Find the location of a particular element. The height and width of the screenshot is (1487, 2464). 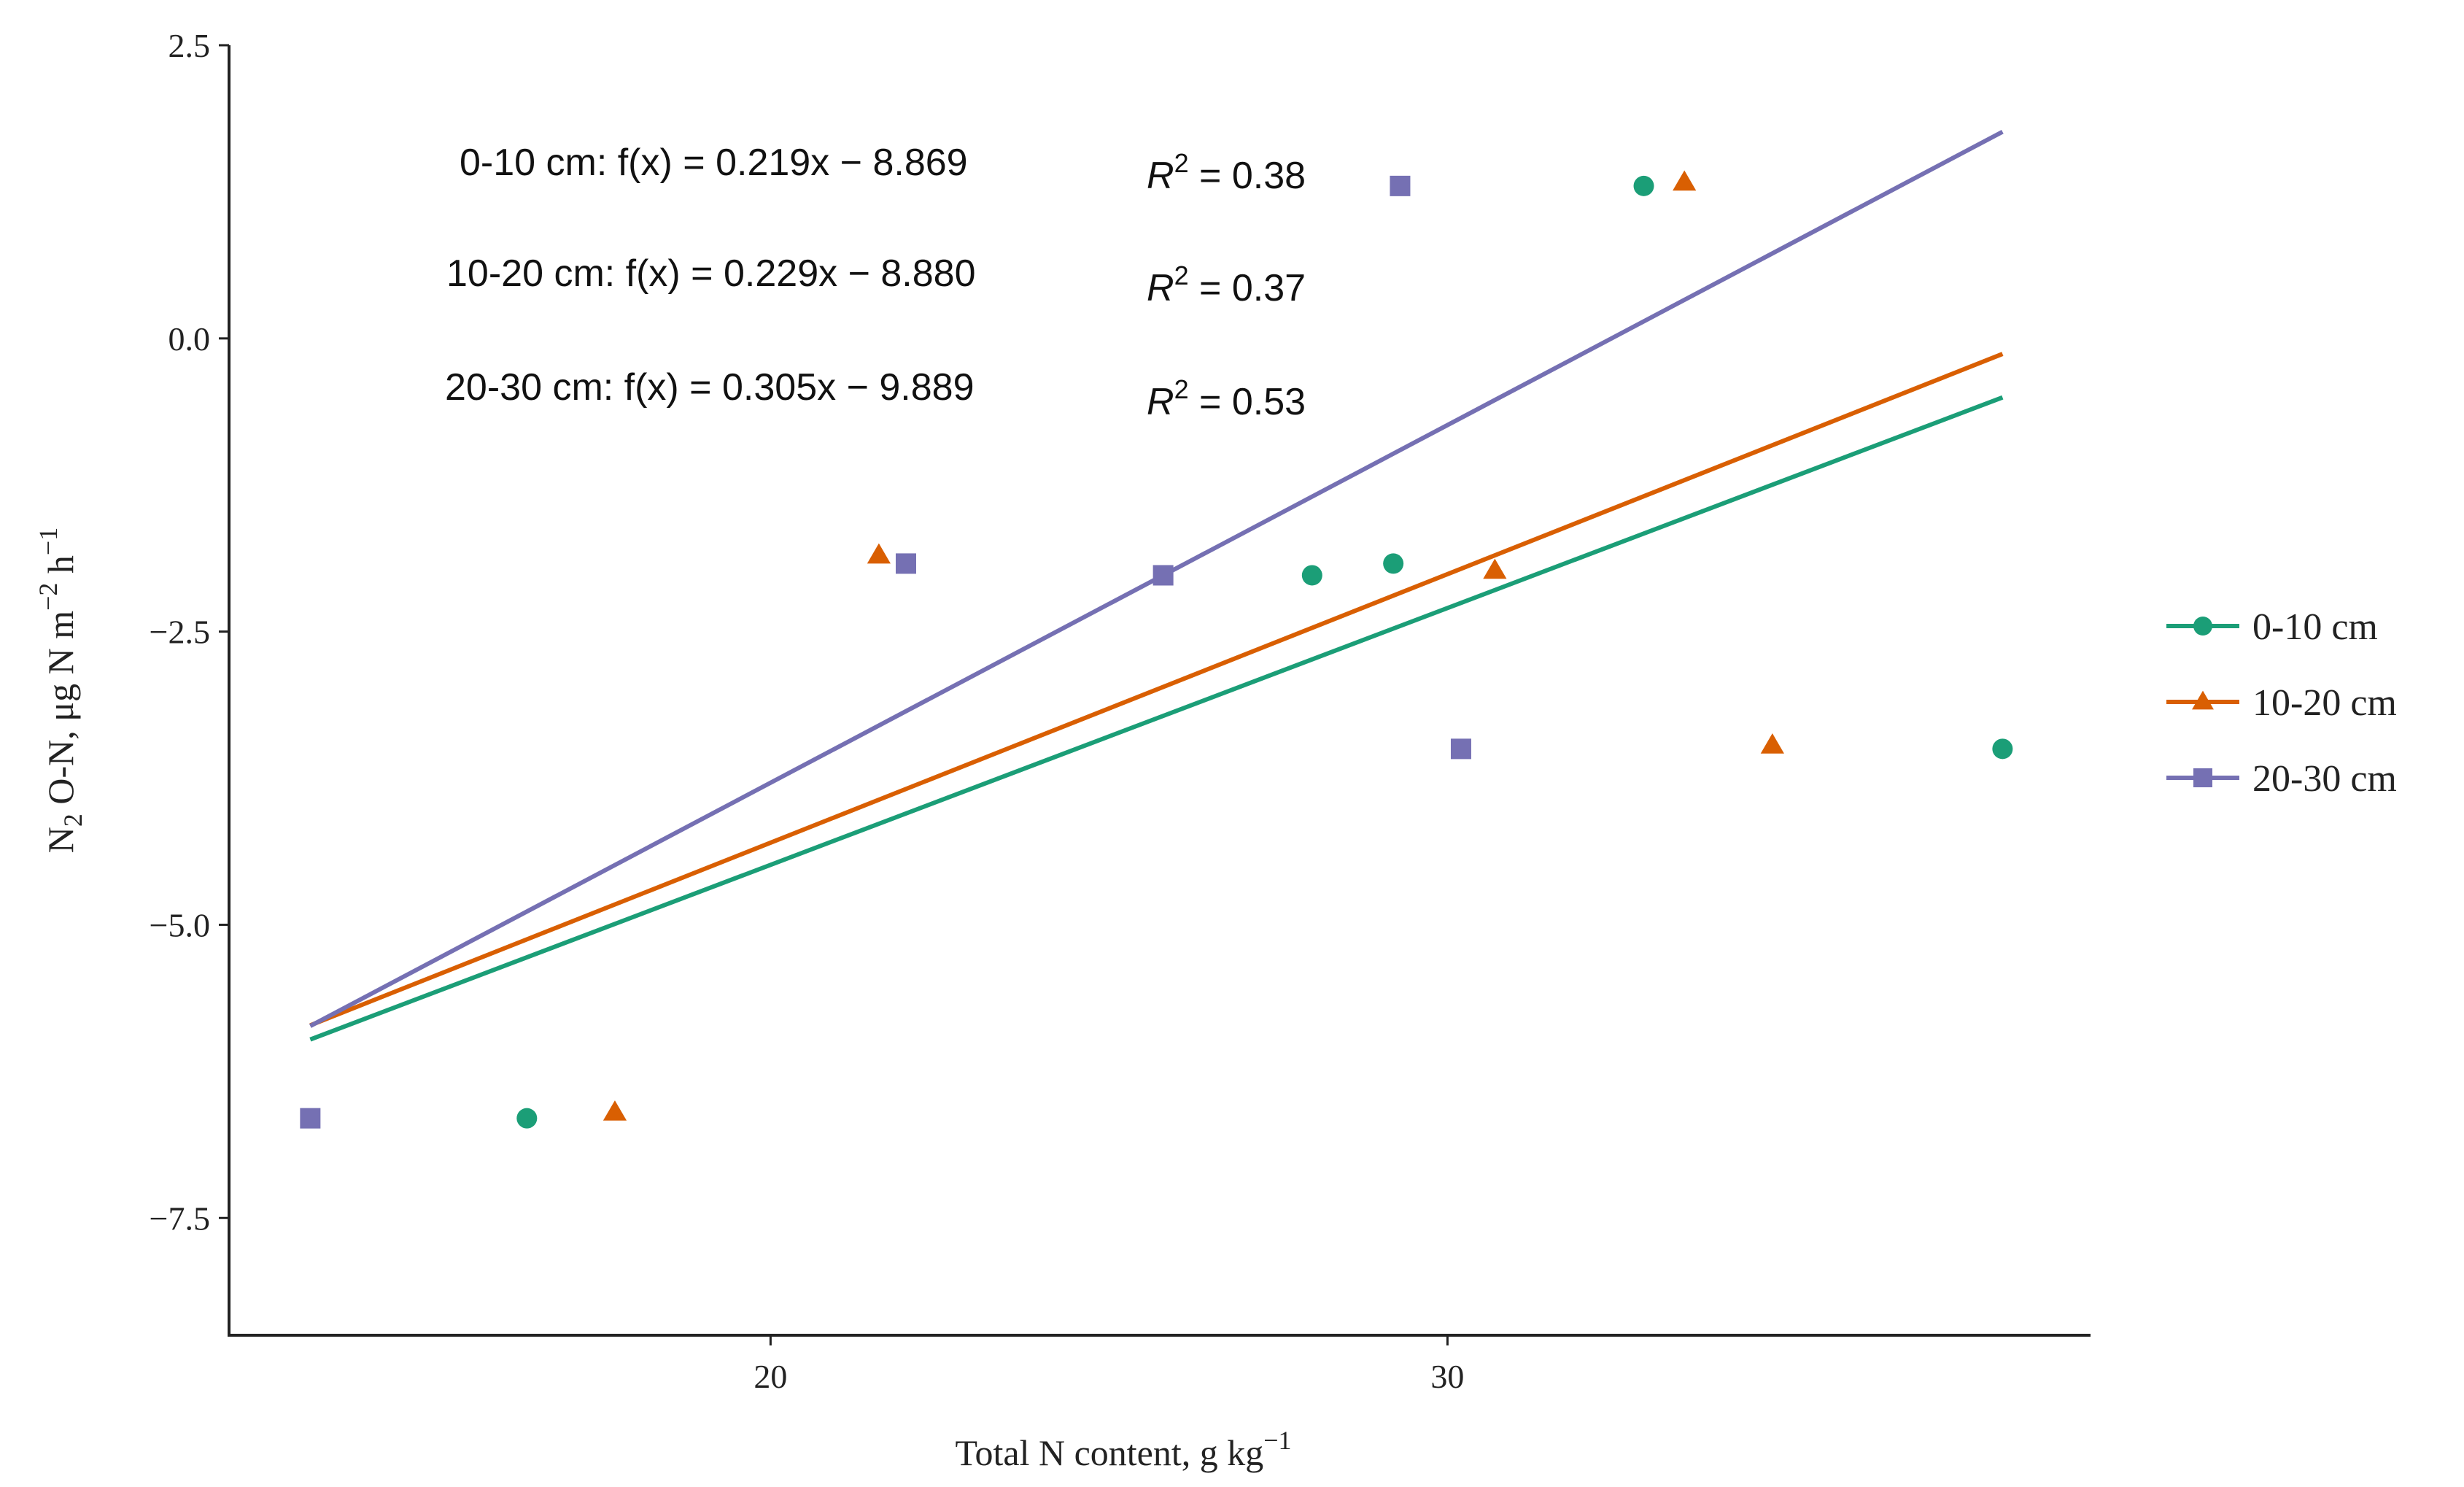

y-tick-label: −7.5 is located at coordinates (180, 1218).